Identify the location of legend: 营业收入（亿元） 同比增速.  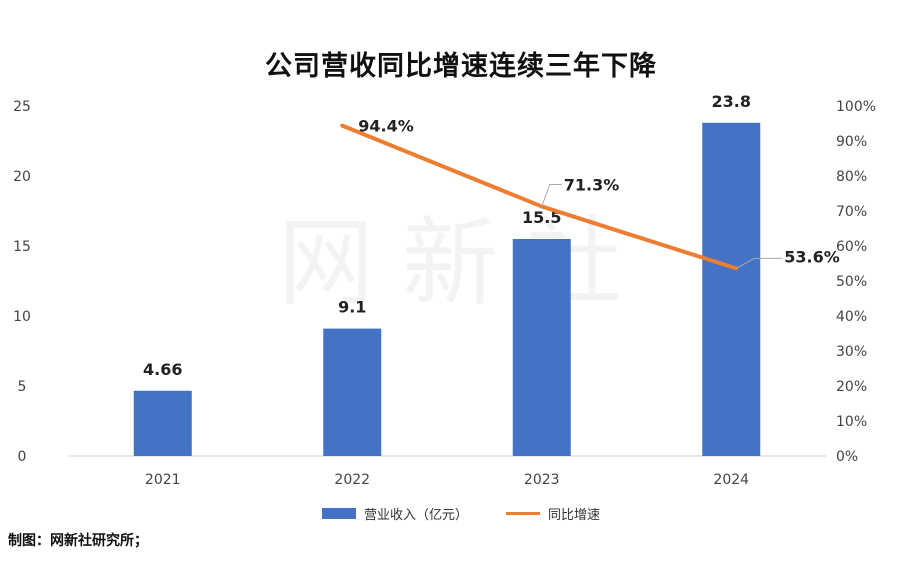
(461, 513).